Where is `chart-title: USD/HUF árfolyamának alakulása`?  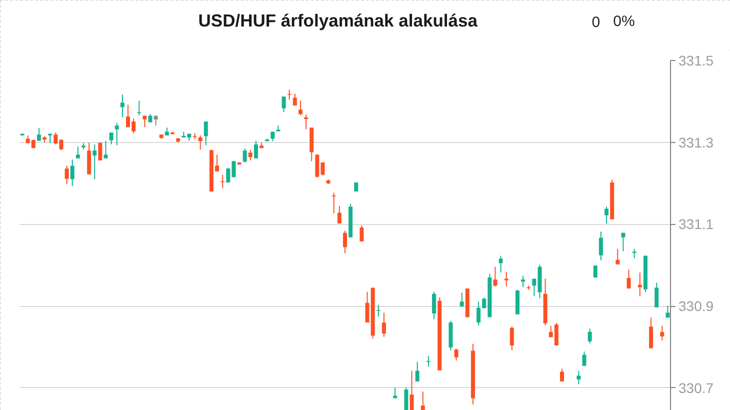
chart-title: USD/HUF árfolyamának alakulása is located at coordinates (338, 20).